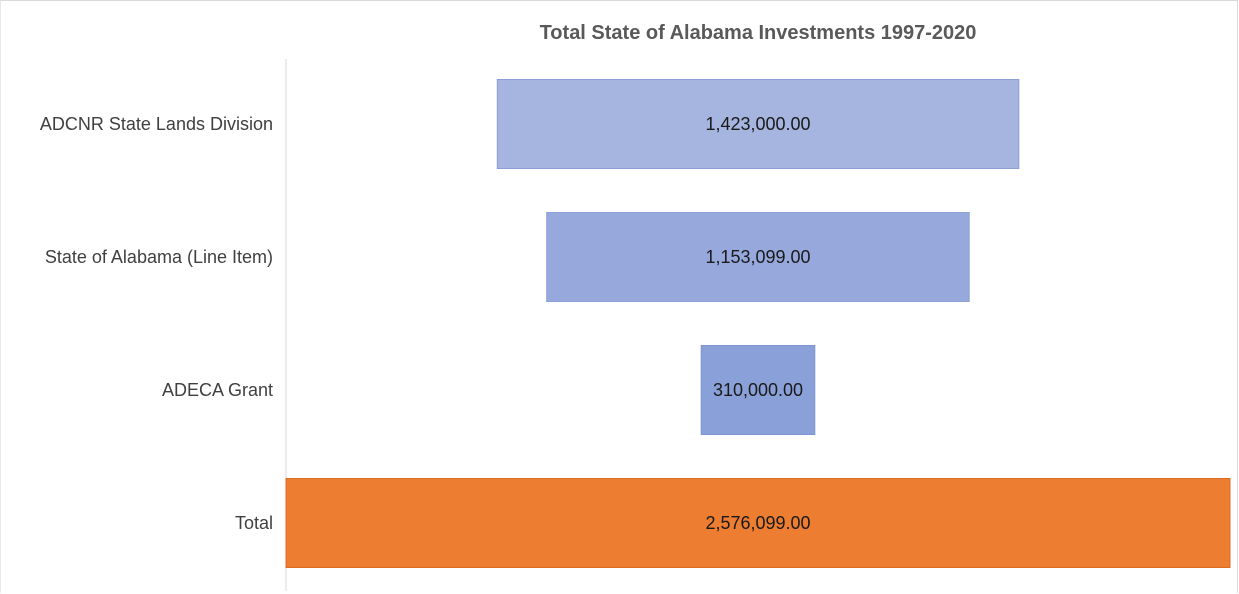 The height and width of the screenshot is (594, 1239). I want to click on category-label-3: Total, so click(254, 523).